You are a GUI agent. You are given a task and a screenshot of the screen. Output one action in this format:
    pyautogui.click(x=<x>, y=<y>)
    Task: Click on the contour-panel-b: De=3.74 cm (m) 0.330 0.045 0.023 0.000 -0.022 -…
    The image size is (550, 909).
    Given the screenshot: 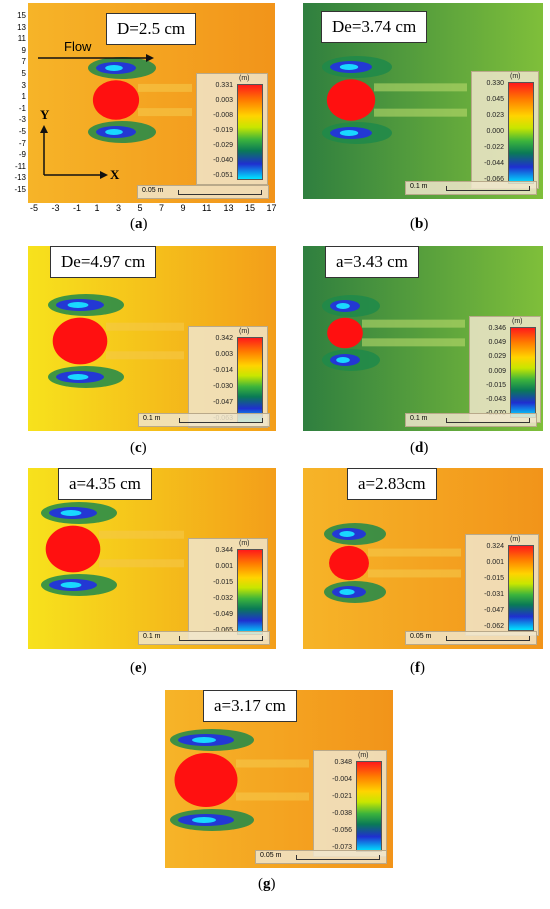 What is the action you would take?
    pyautogui.click(x=423, y=101)
    